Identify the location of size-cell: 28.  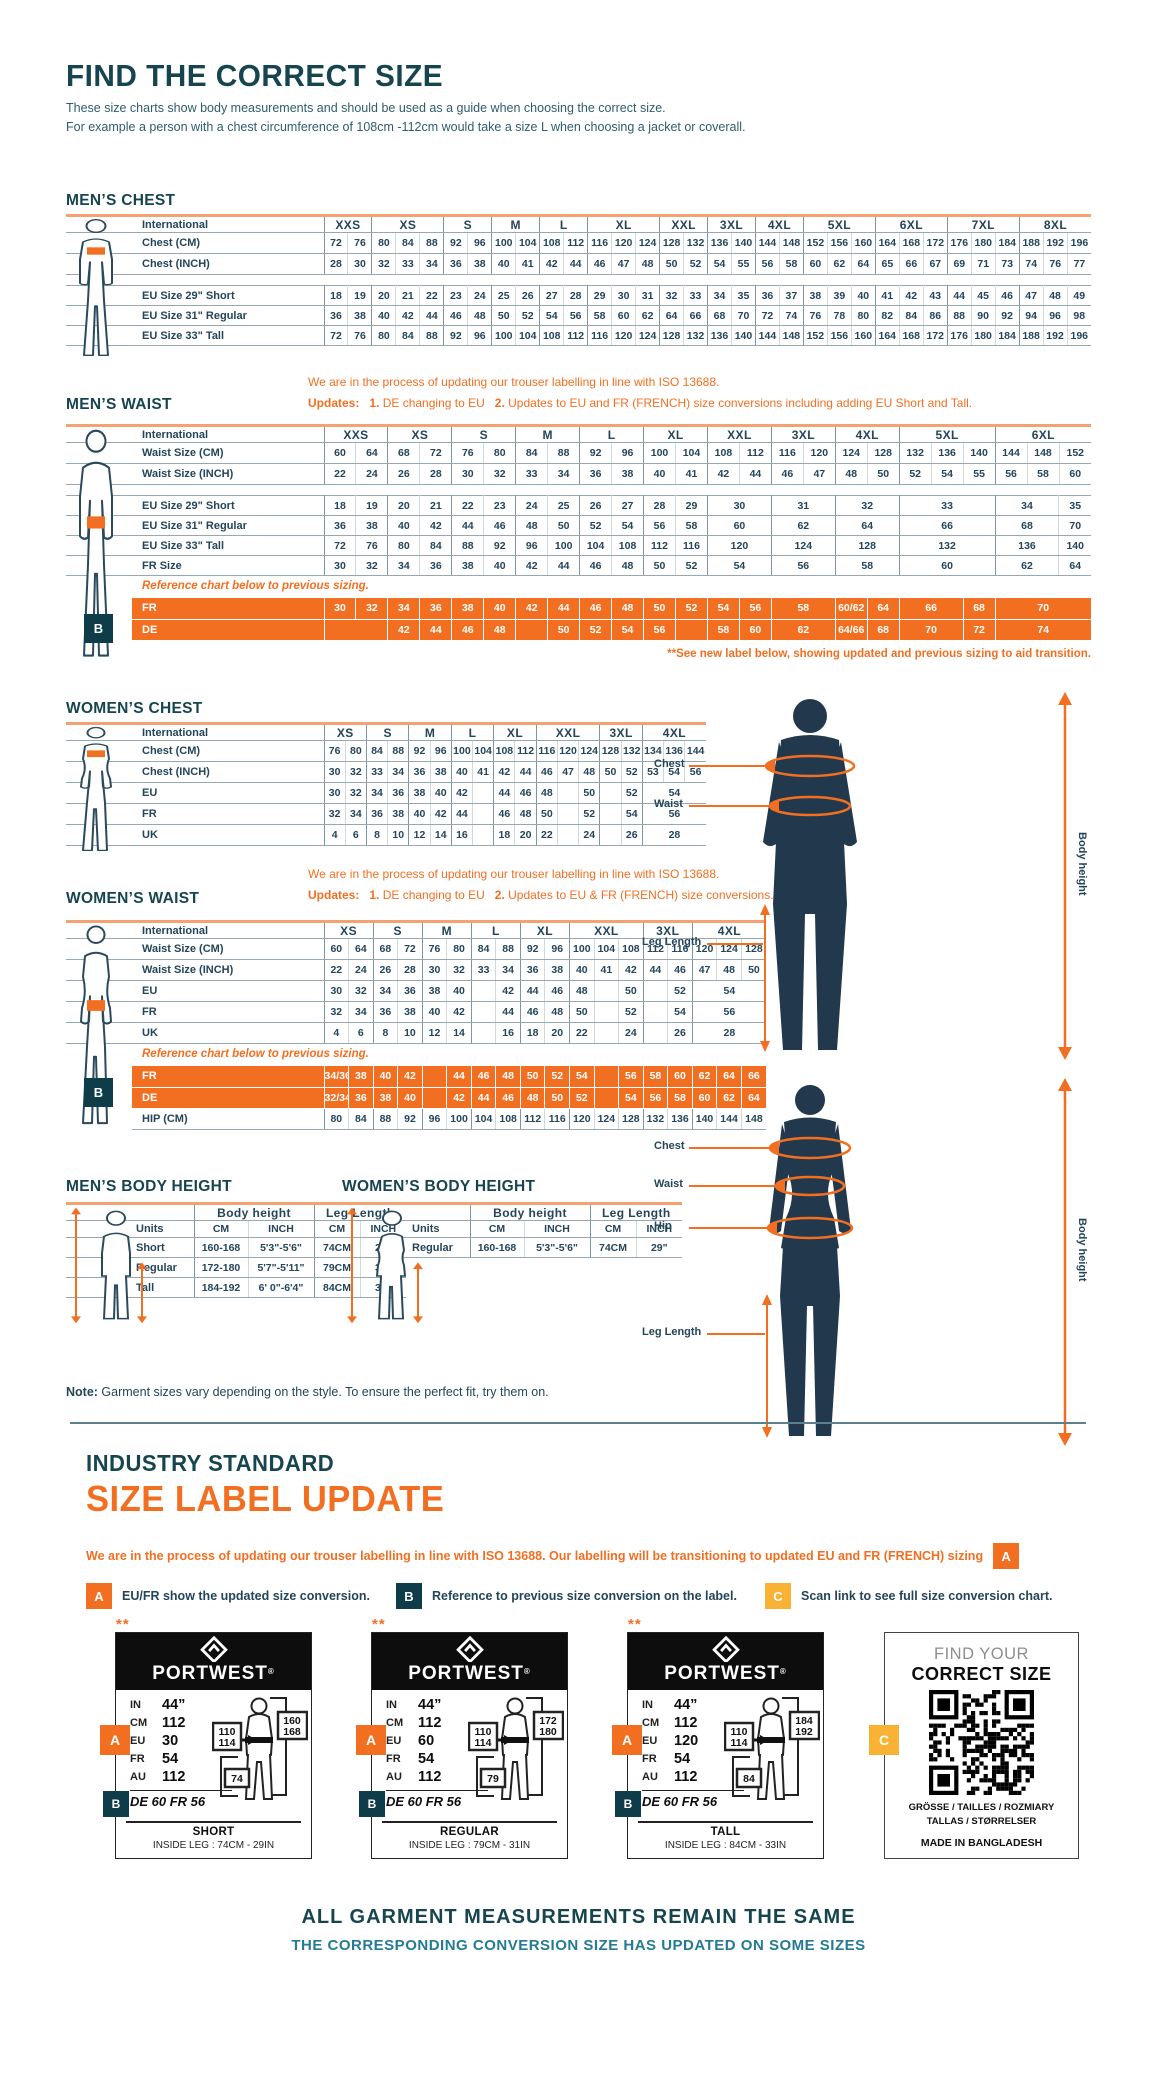
(410, 970).